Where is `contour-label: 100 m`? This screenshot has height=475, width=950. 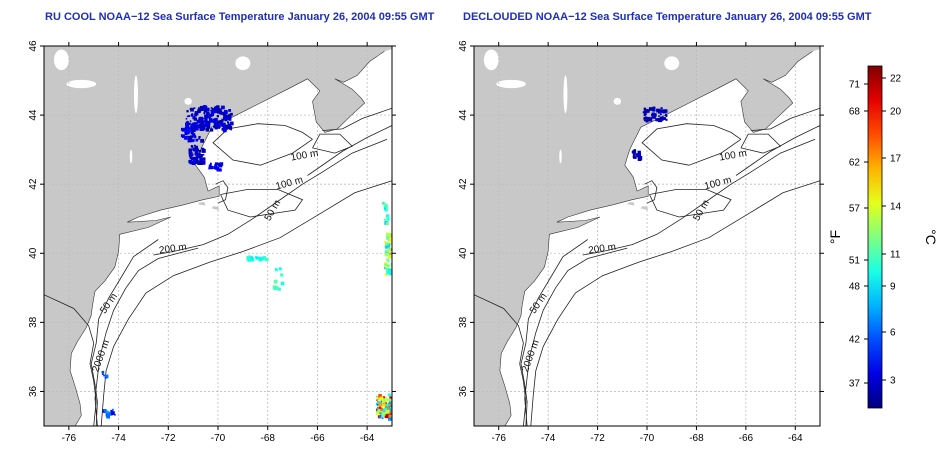 contour-label: 100 m is located at coordinates (304, 156).